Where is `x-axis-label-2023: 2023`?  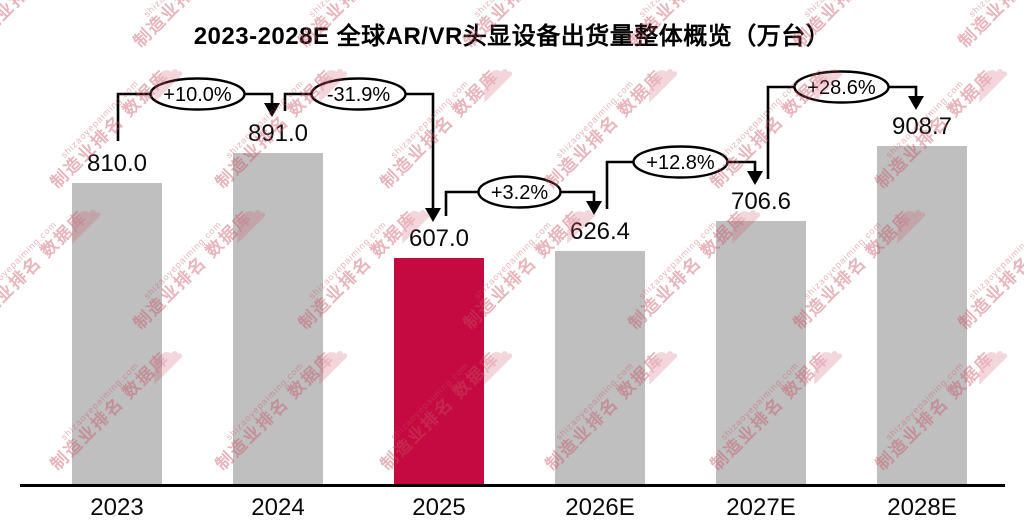 x-axis-label-2023: 2023 is located at coordinates (117, 507).